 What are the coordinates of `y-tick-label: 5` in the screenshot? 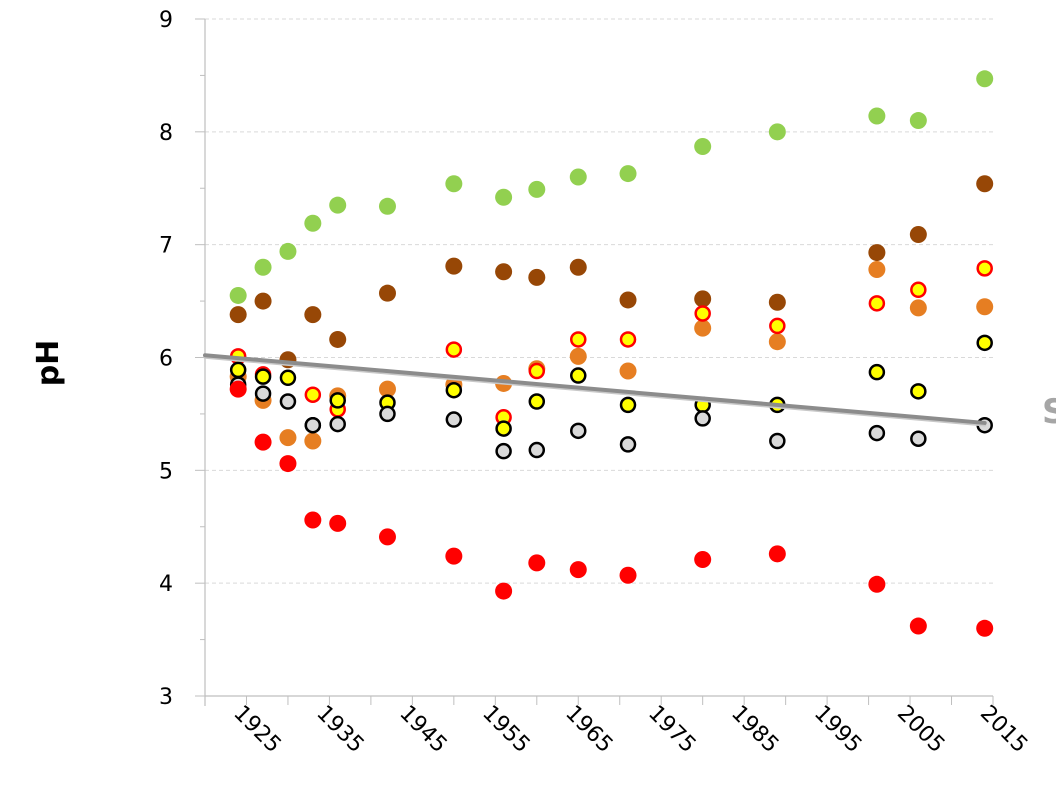 It's located at (166, 471).